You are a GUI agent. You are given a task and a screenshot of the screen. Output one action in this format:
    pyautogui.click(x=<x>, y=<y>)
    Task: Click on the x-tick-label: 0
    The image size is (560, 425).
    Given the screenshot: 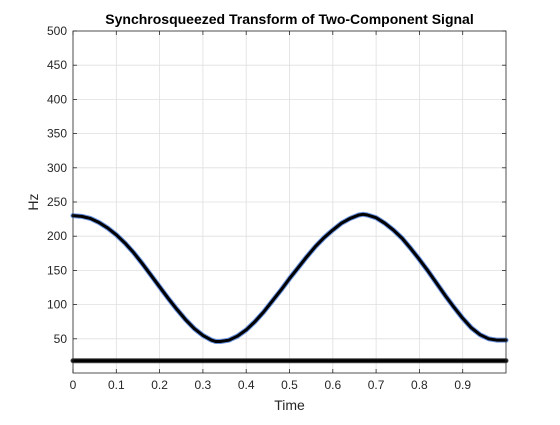 What is the action you would take?
    pyautogui.click(x=73, y=385)
    